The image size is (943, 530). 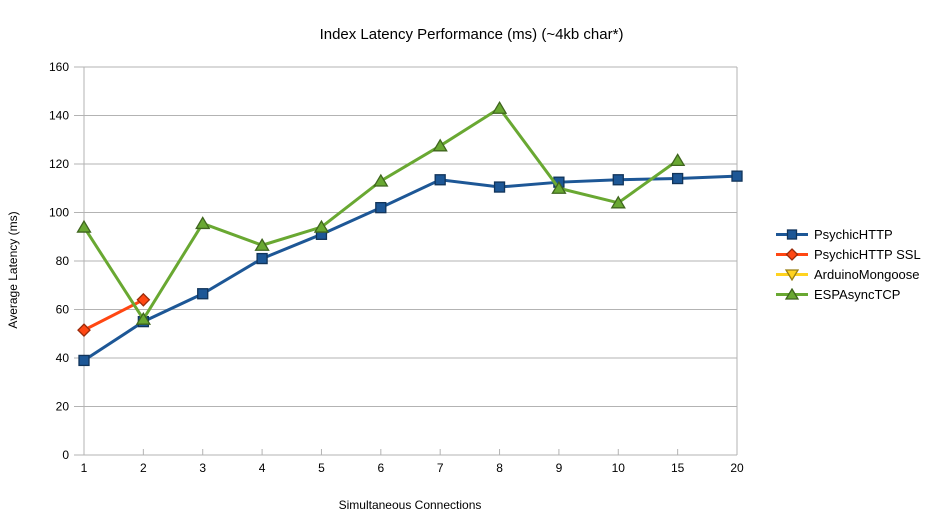 I want to click on y-tick-label: 20, so click(x=63, y=407).